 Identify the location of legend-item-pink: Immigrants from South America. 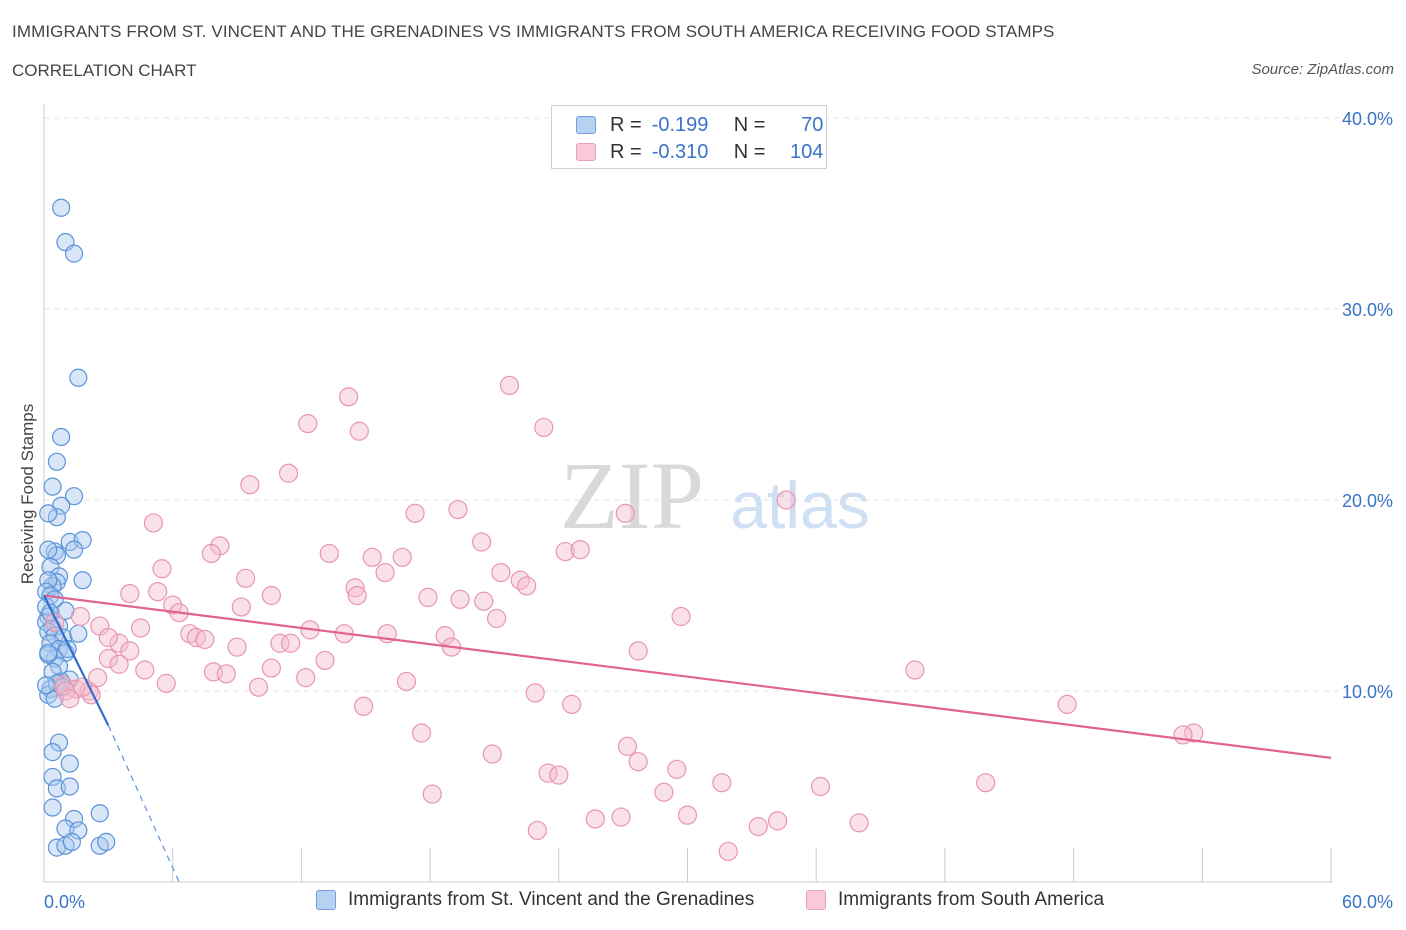
(955, 900).